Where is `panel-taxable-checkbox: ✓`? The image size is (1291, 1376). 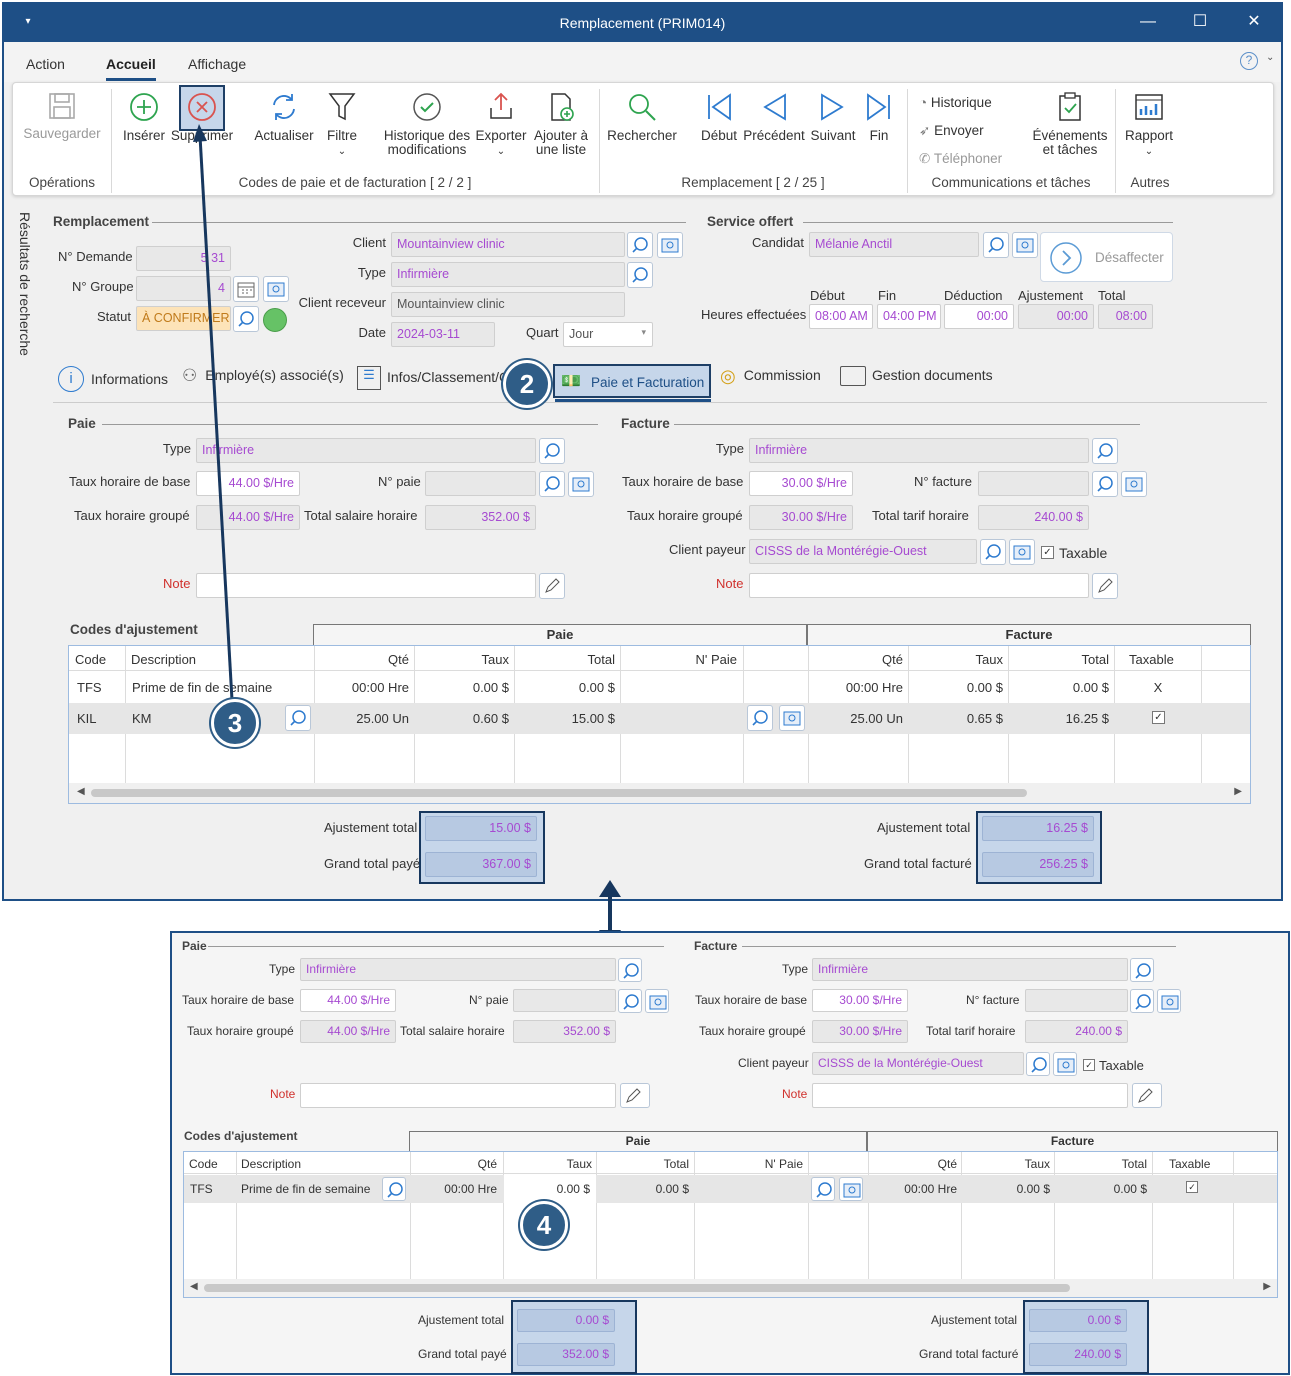
panel-taxable-checkbox: ✓ is located at coordinates (1089, 1065).